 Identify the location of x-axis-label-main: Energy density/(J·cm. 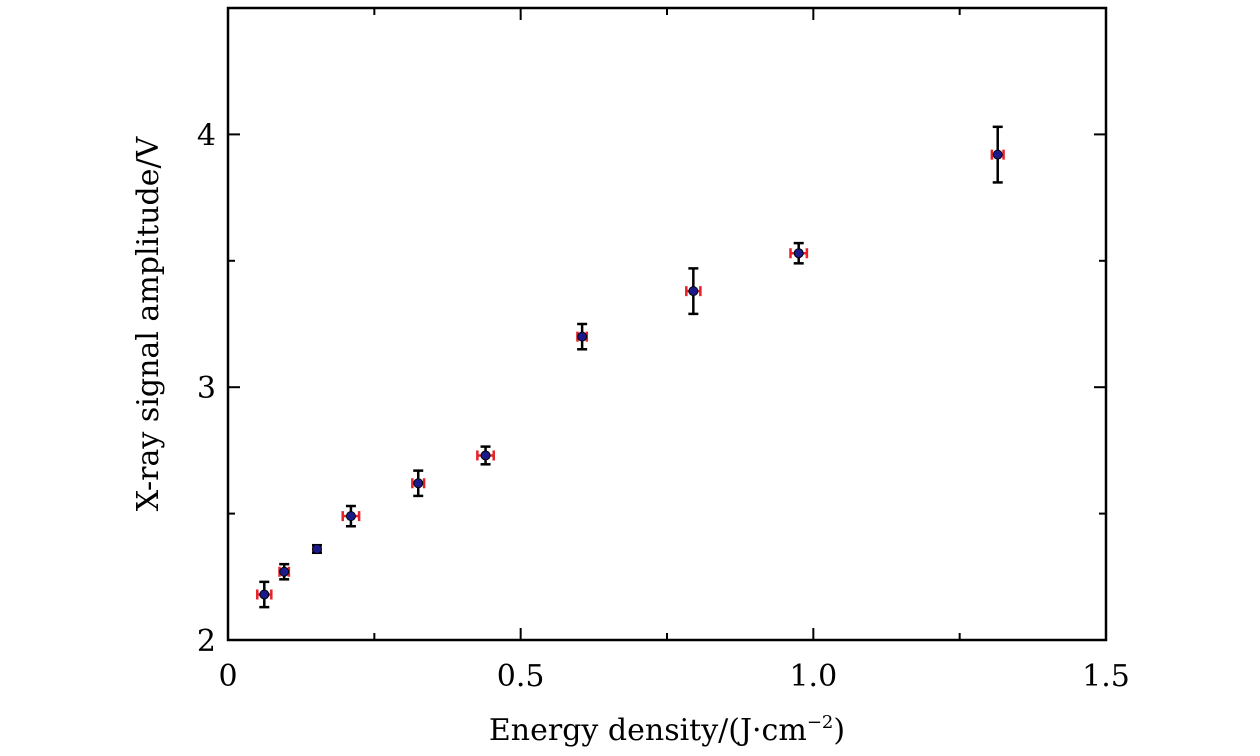
(648, 730).